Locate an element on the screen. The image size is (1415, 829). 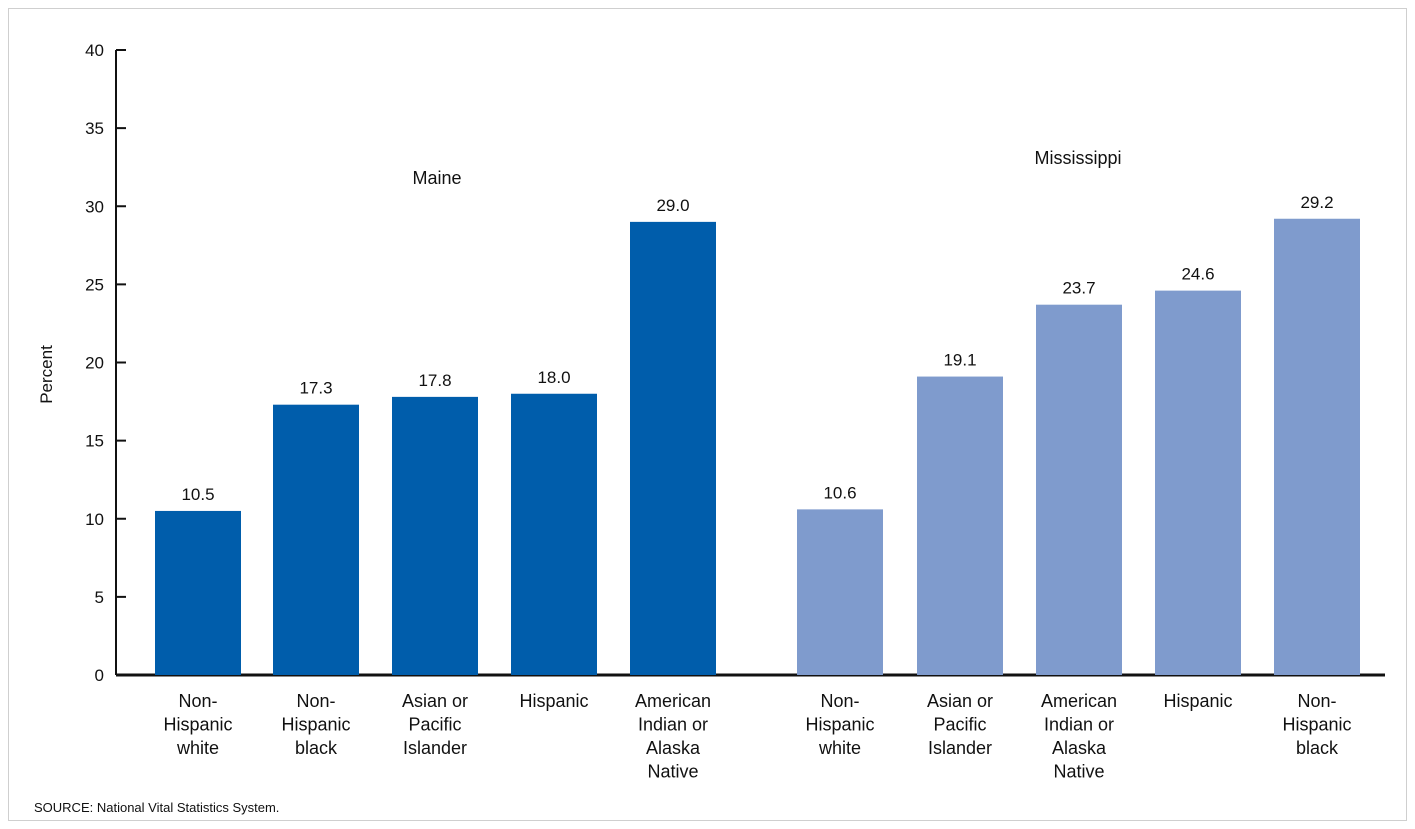
y-tick-label: 0 is located at coordinates (99, 675).